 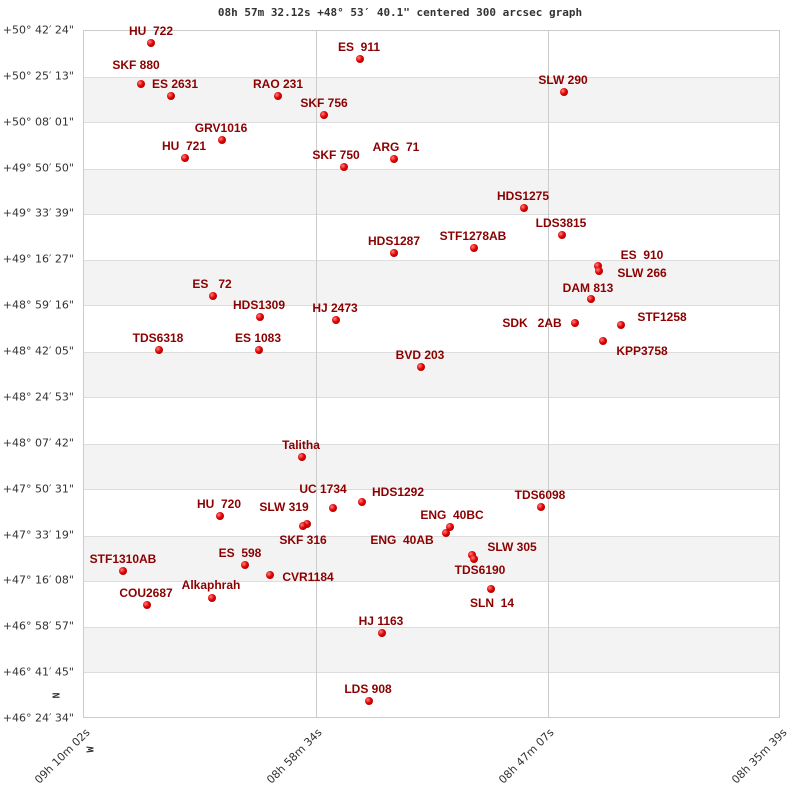 What do you see at coordinates (336, 155) in the screenshot?
I see `star-label: SKF 750` at bounding box center [336, 155].